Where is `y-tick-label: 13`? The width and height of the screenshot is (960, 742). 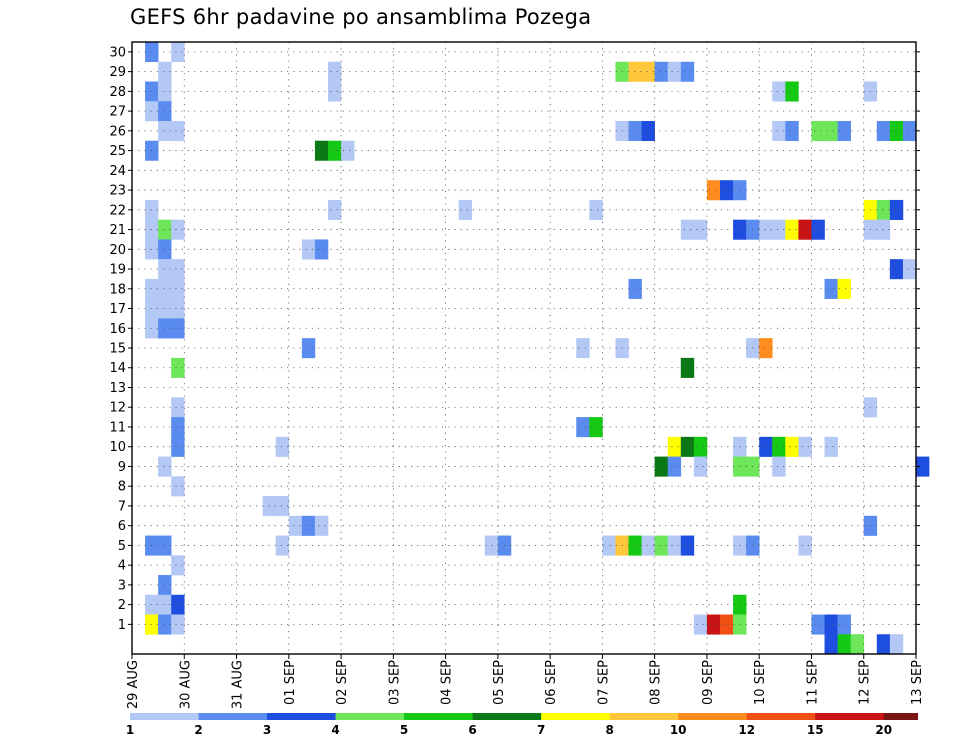 y-tick-label: 13 is located at coordinates (117, 388).